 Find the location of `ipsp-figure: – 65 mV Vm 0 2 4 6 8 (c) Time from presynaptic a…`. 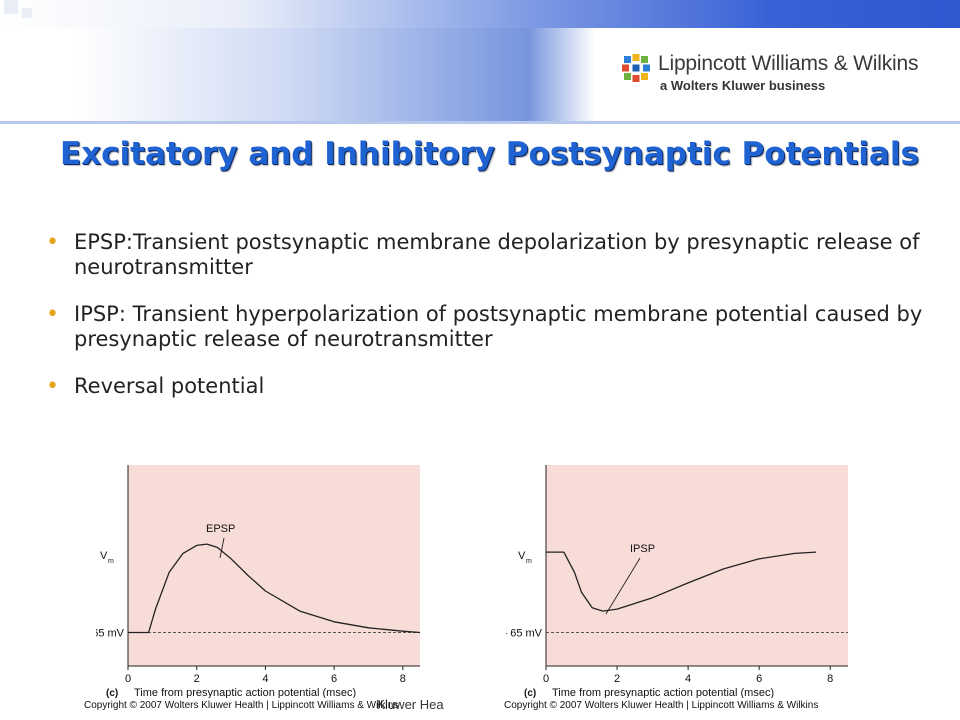

ipsp-figure: – 65 mV Vm 0 2 4 6 8 (c) Time from presynaptic a… is located at coordinates (677, 582).